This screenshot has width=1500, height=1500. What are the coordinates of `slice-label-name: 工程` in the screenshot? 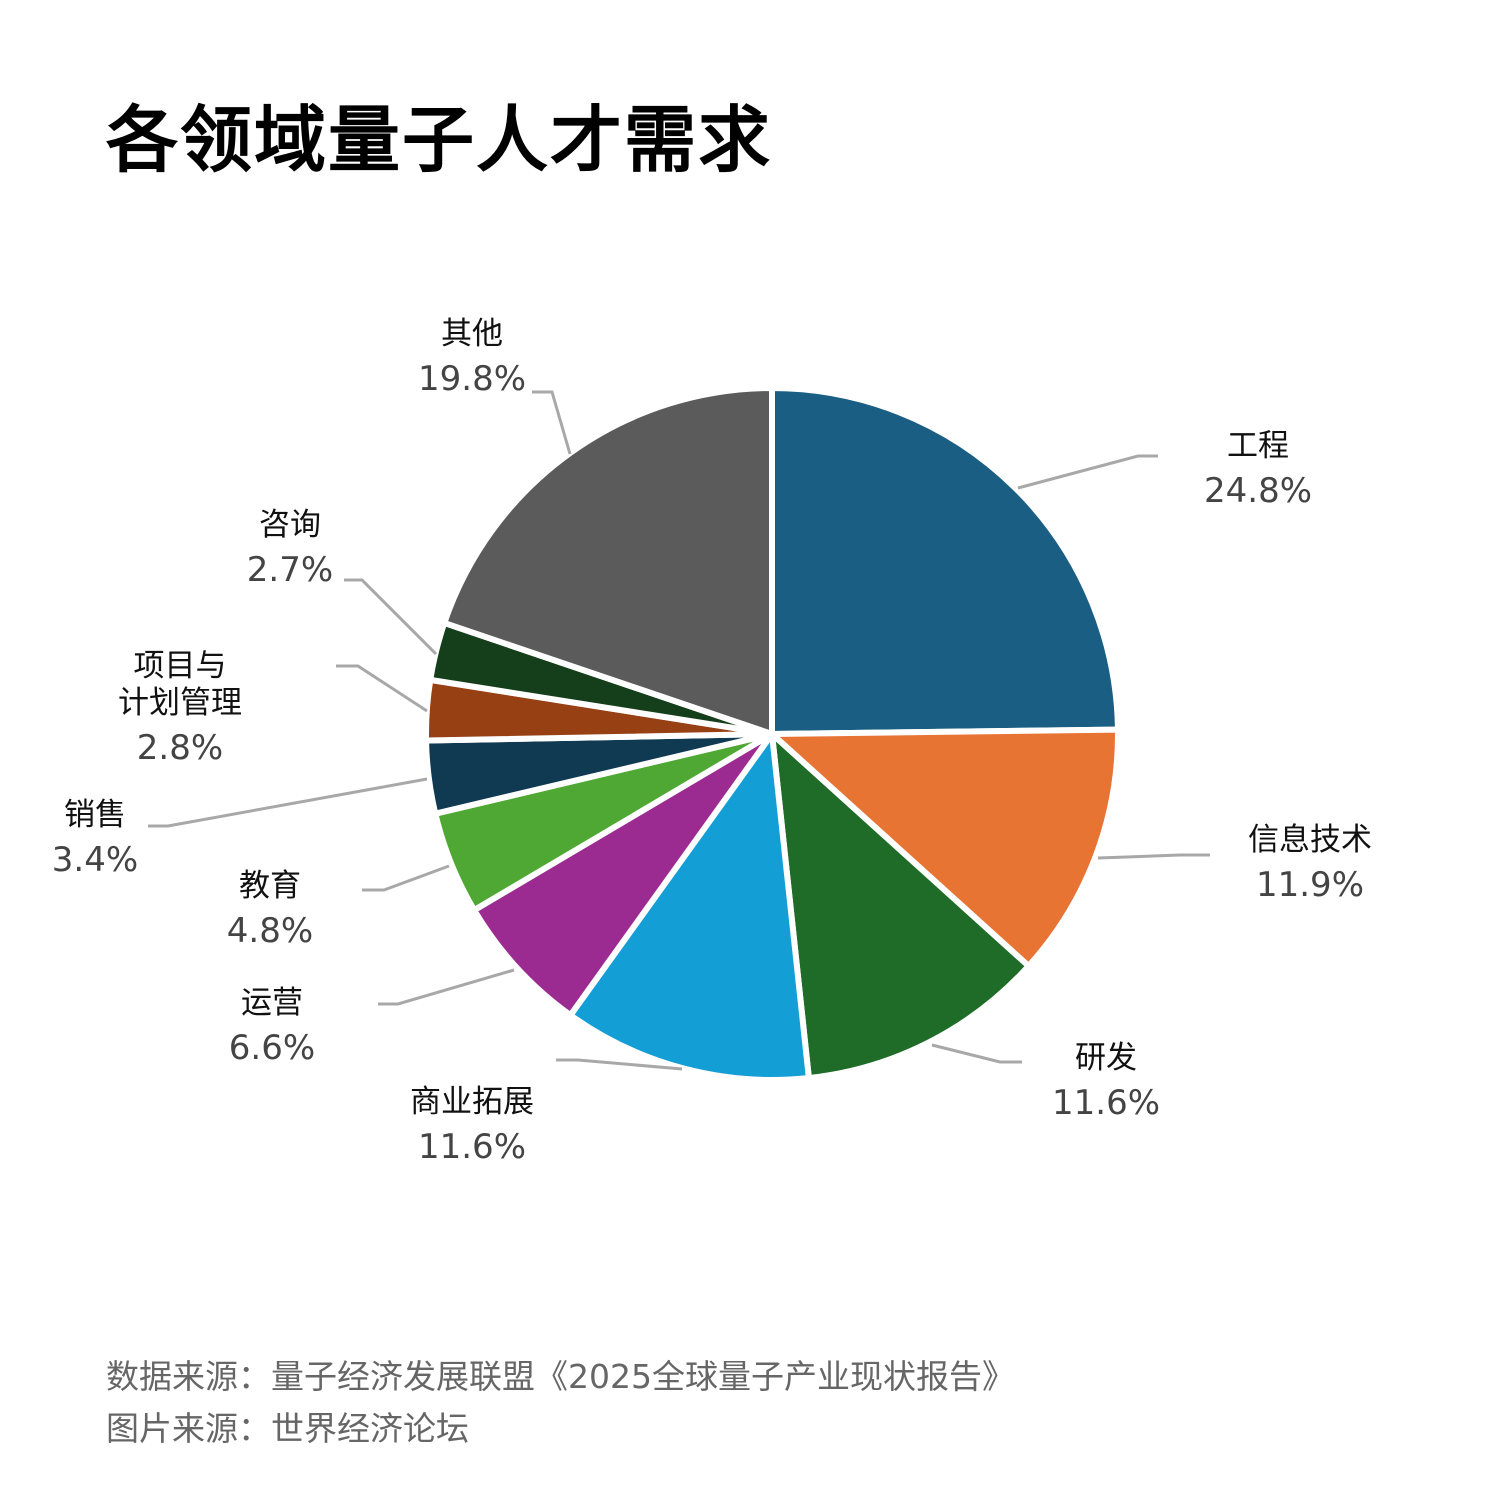 It's located at (1257, 446).